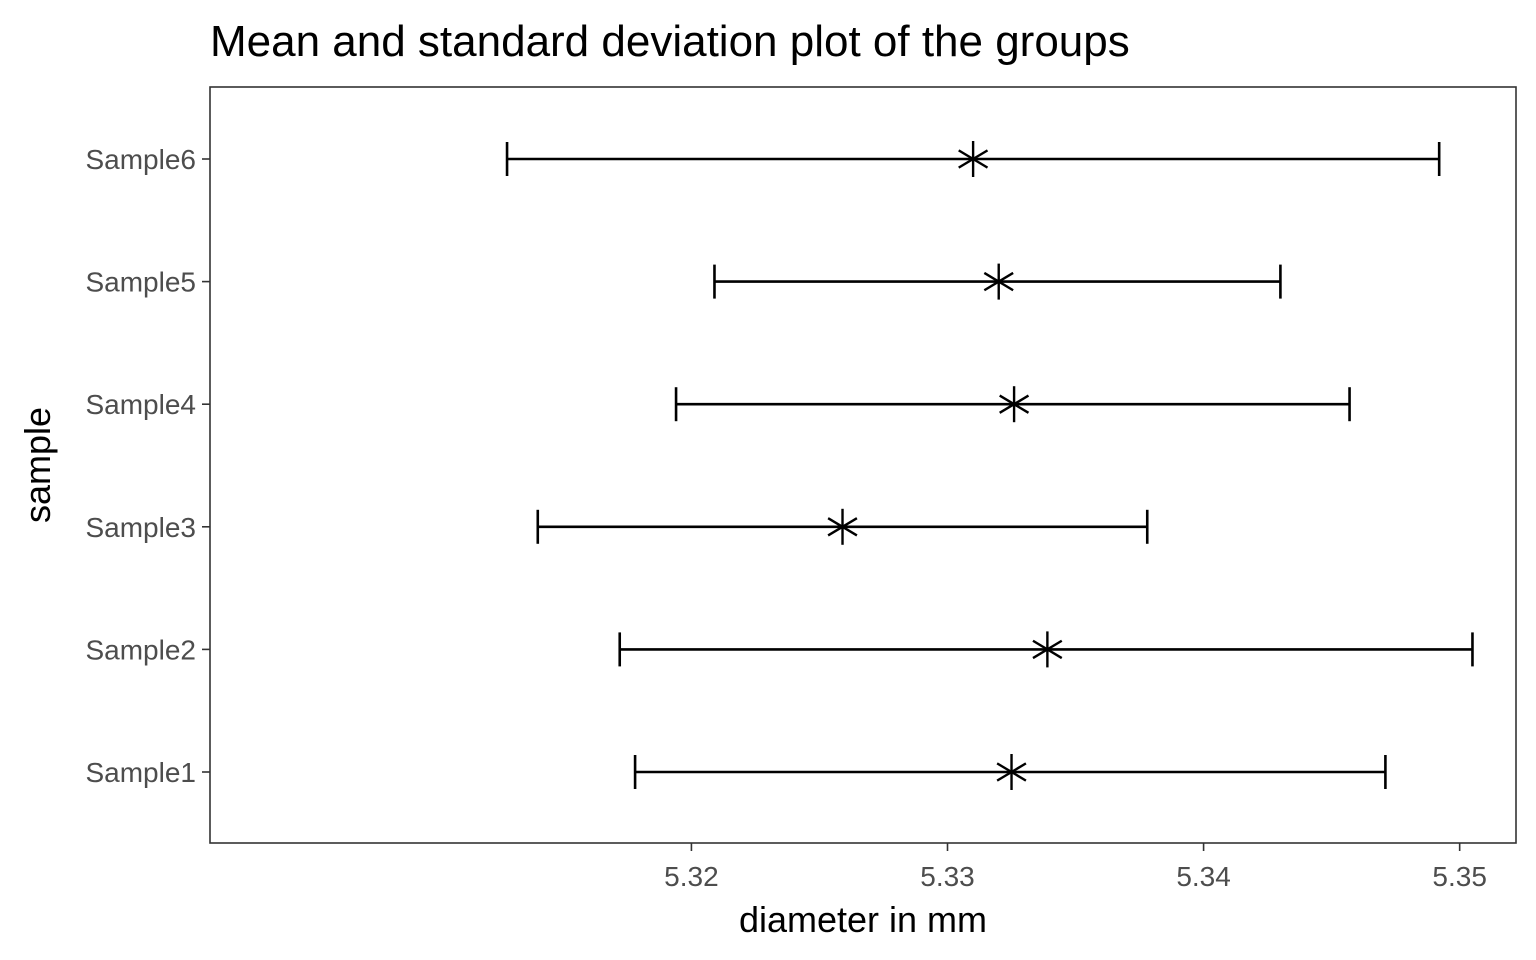 Image resolution: width=1536 pixels, height=960 pixels. What do you see at coordinates (947, 876) in the screenshot?
I see `x-tick-label: 5.33` at bounding box center [947, 876].